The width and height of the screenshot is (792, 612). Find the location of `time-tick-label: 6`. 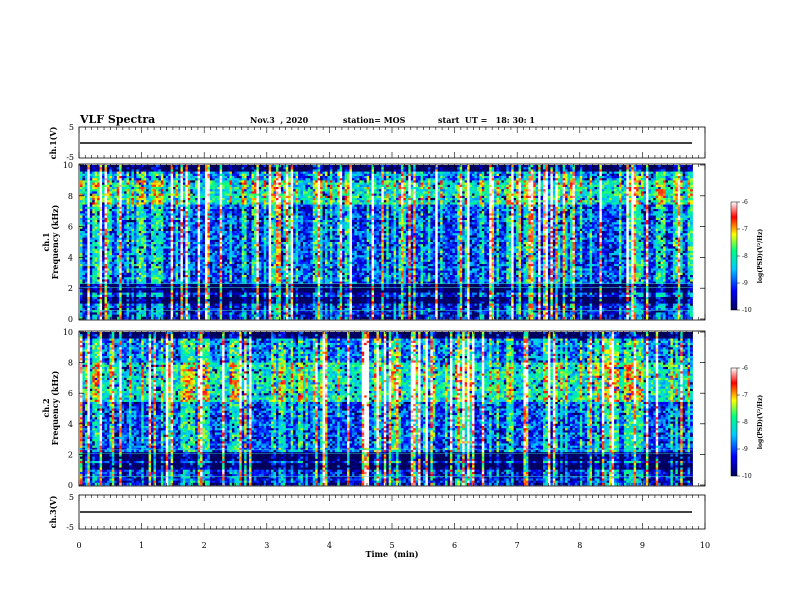

time-tick-label: 6 is located at coordinates (454, 545).